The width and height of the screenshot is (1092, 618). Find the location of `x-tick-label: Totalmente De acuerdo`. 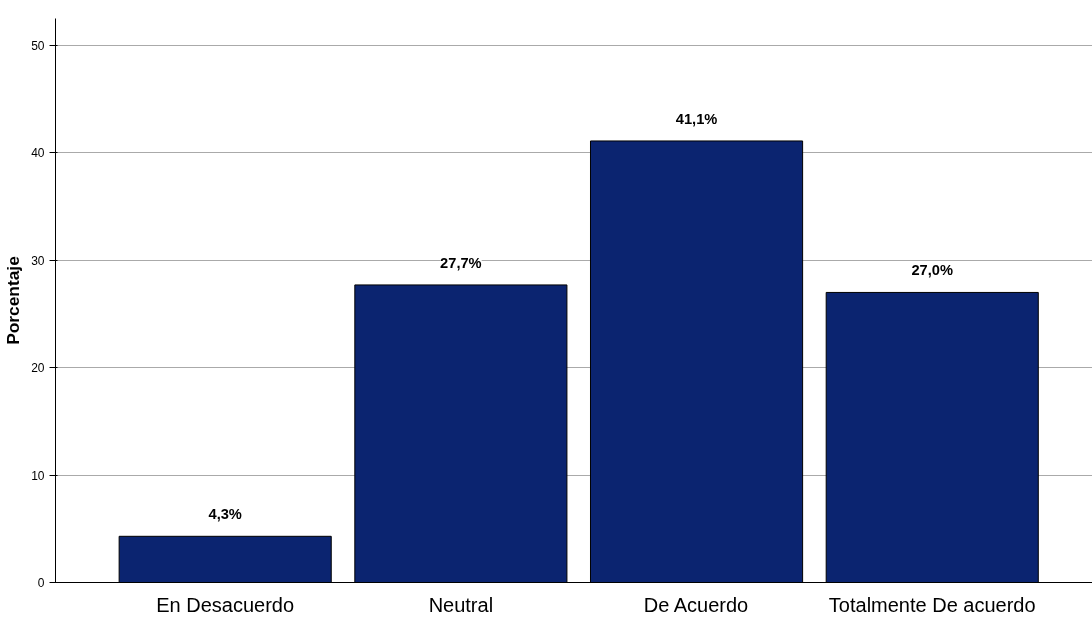

x-tick-label: Totalmente De acuerdo is located at coordinates (932, 604).